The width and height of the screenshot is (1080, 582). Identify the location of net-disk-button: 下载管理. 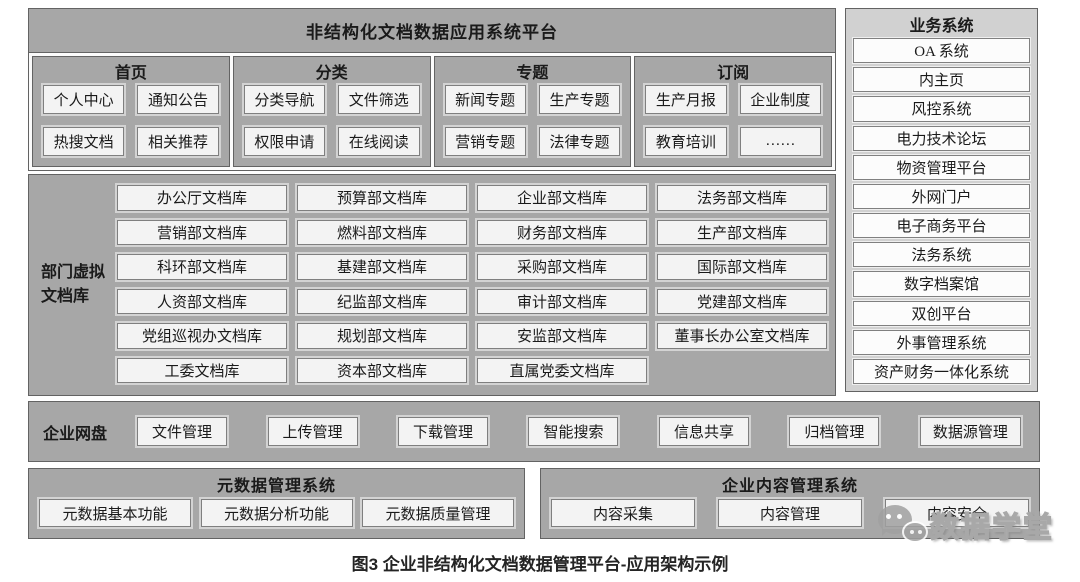
(442, 431).